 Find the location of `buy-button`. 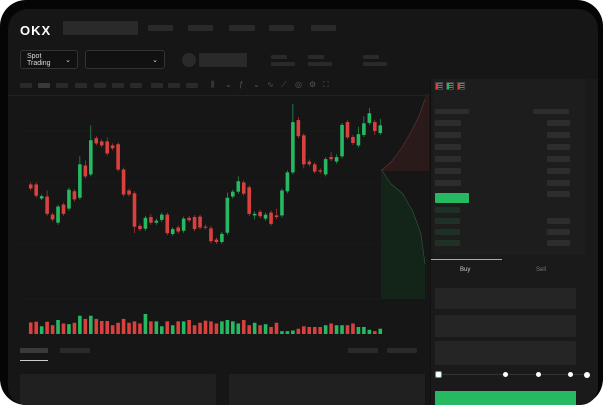

buy-button is located at coordinates (505, 398).